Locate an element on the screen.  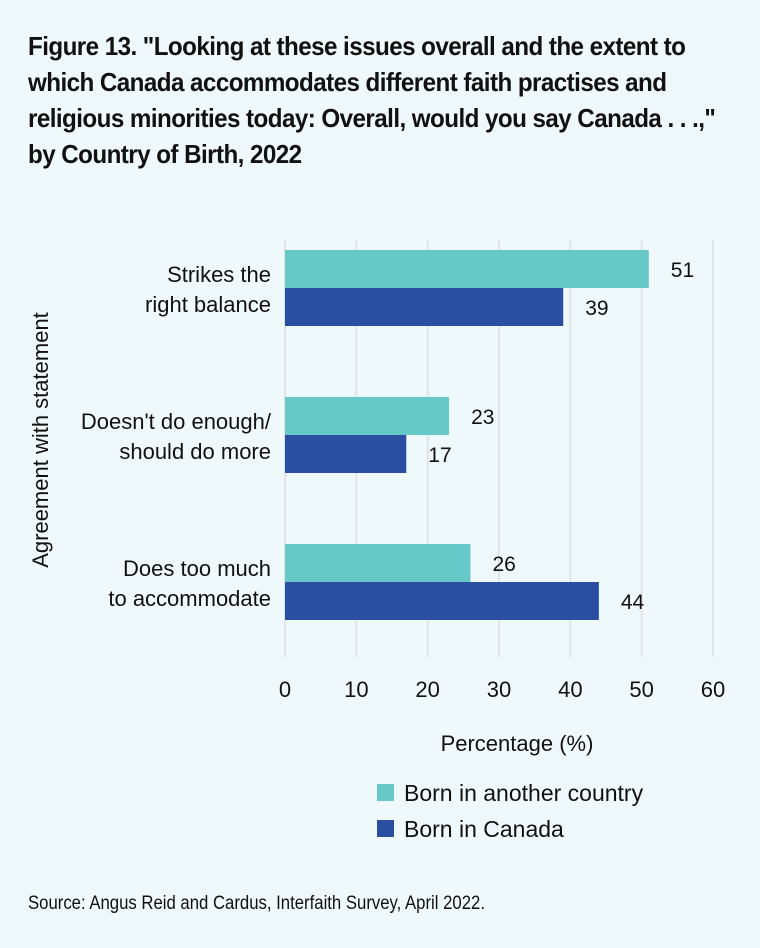
y-axis-title: Agreement with statement is located at coordinates (40, 440).